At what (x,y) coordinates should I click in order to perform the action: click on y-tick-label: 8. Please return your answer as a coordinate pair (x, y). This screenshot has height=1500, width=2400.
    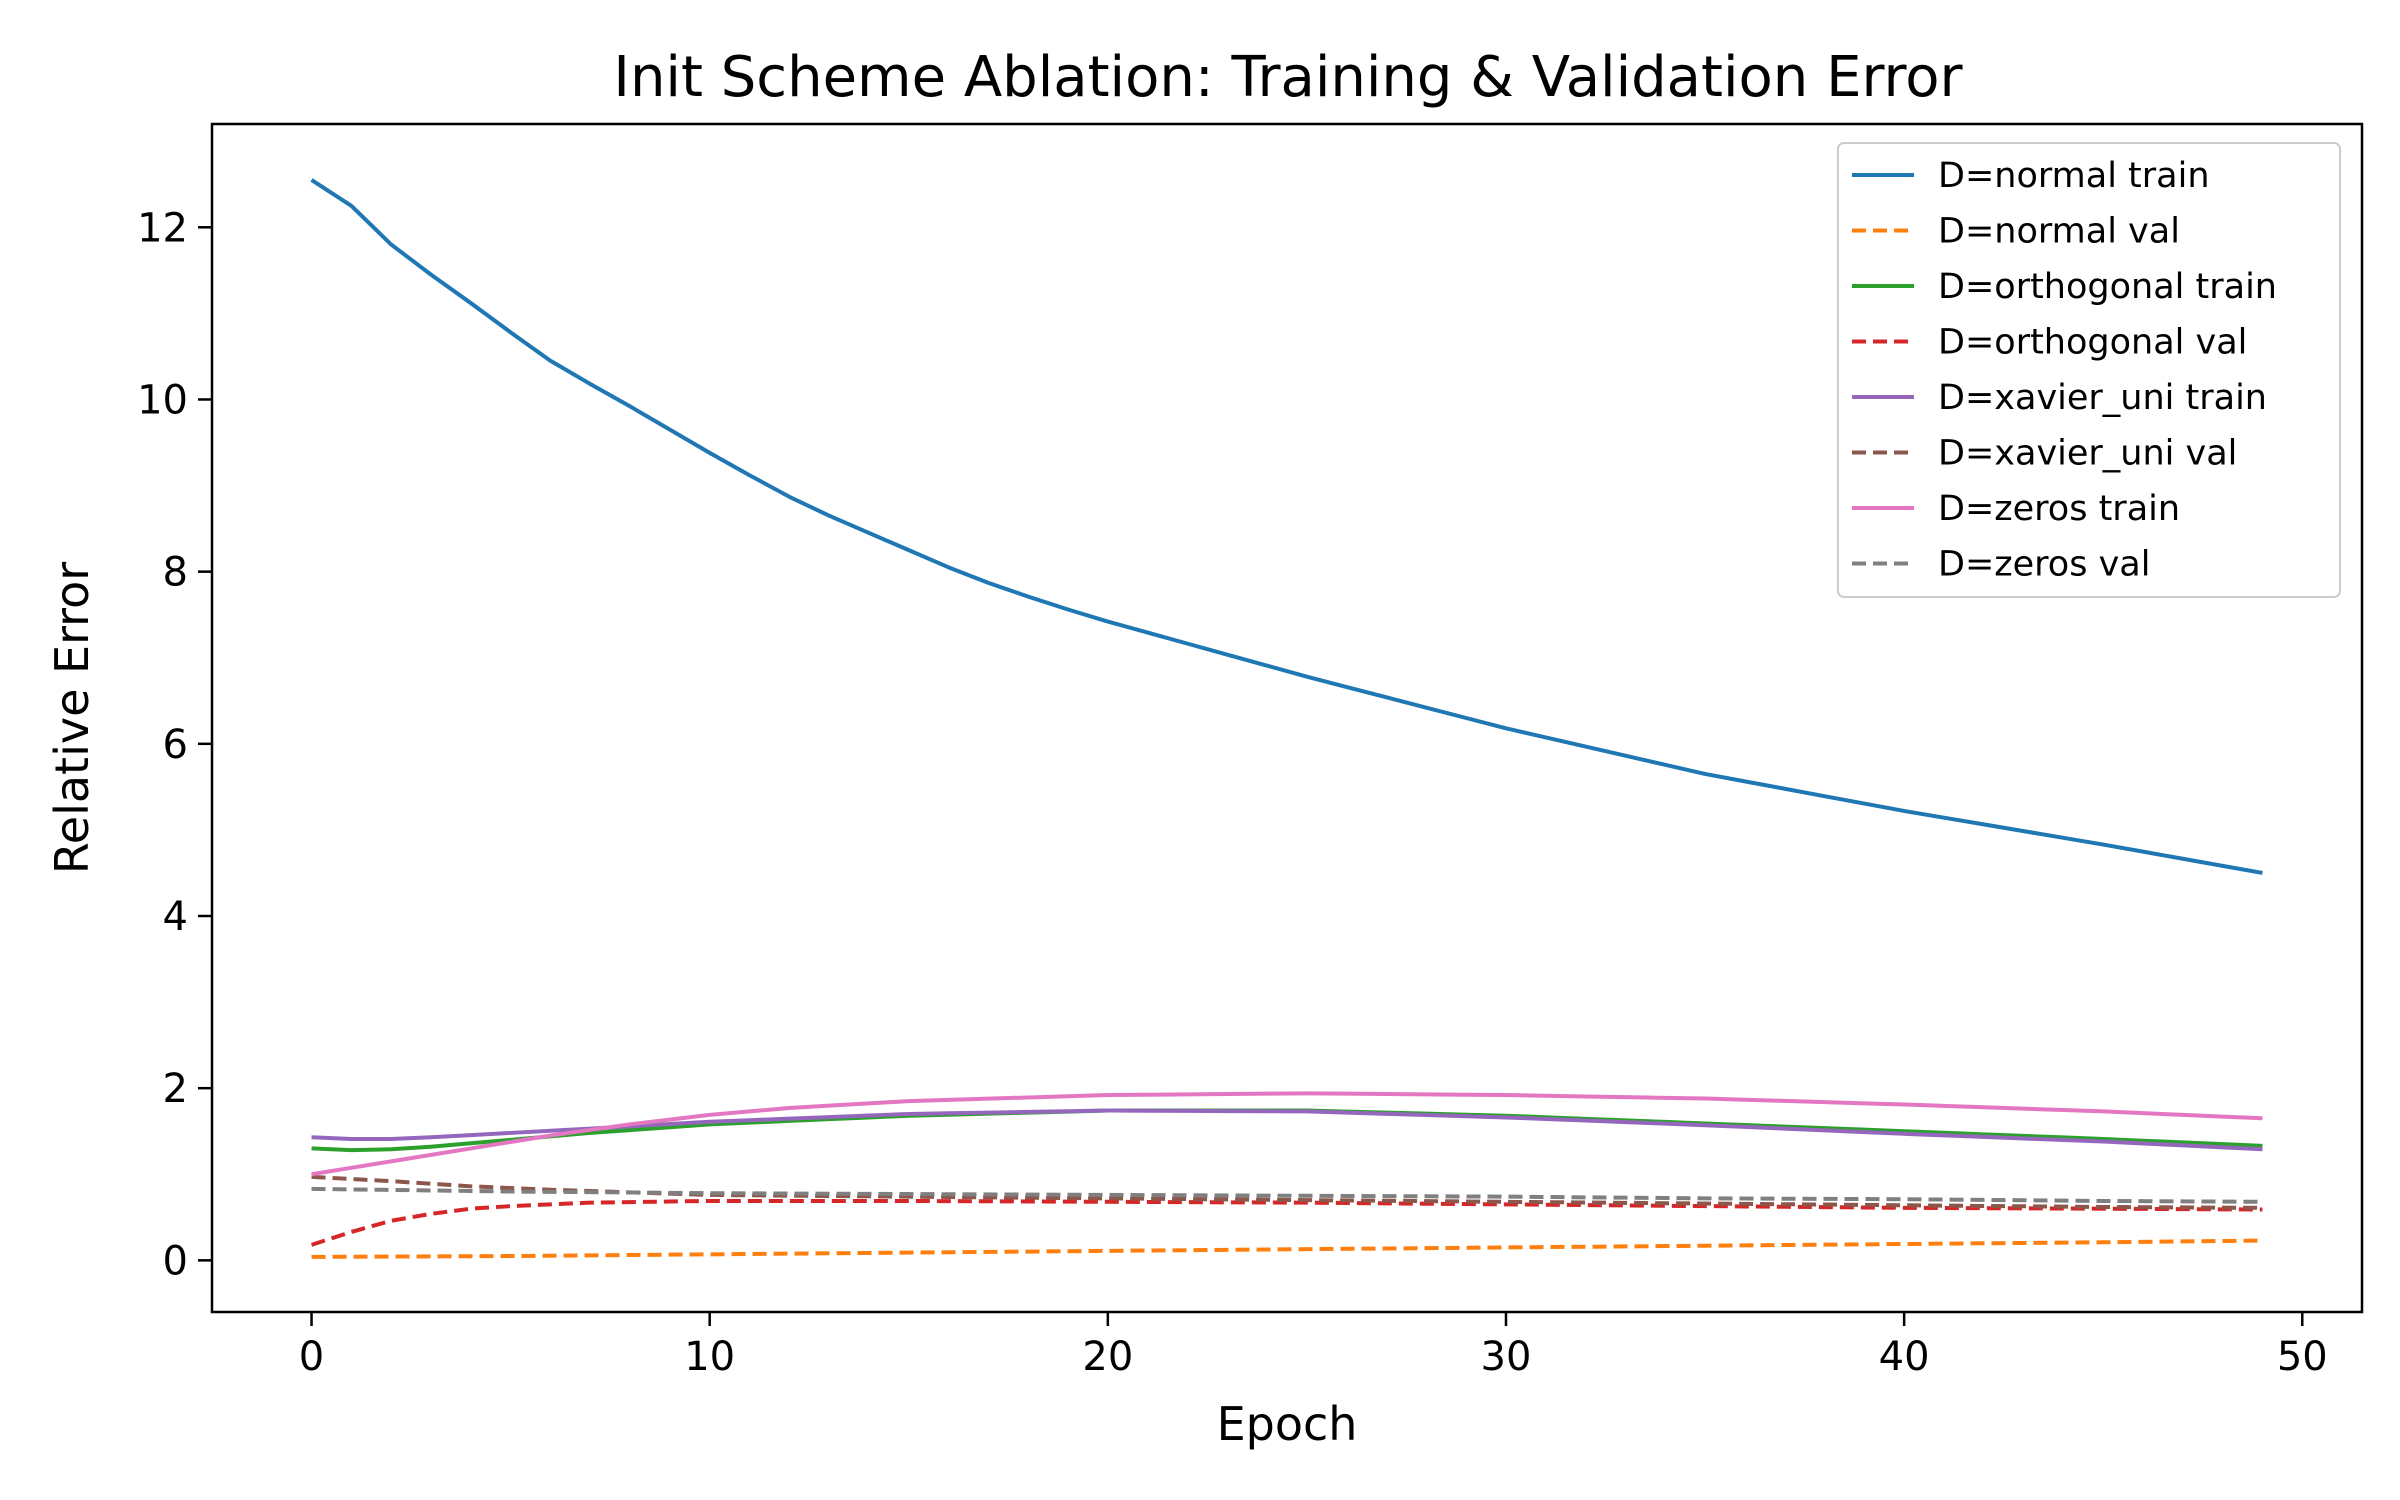
    Looking at the image, I should click on (175, 573).